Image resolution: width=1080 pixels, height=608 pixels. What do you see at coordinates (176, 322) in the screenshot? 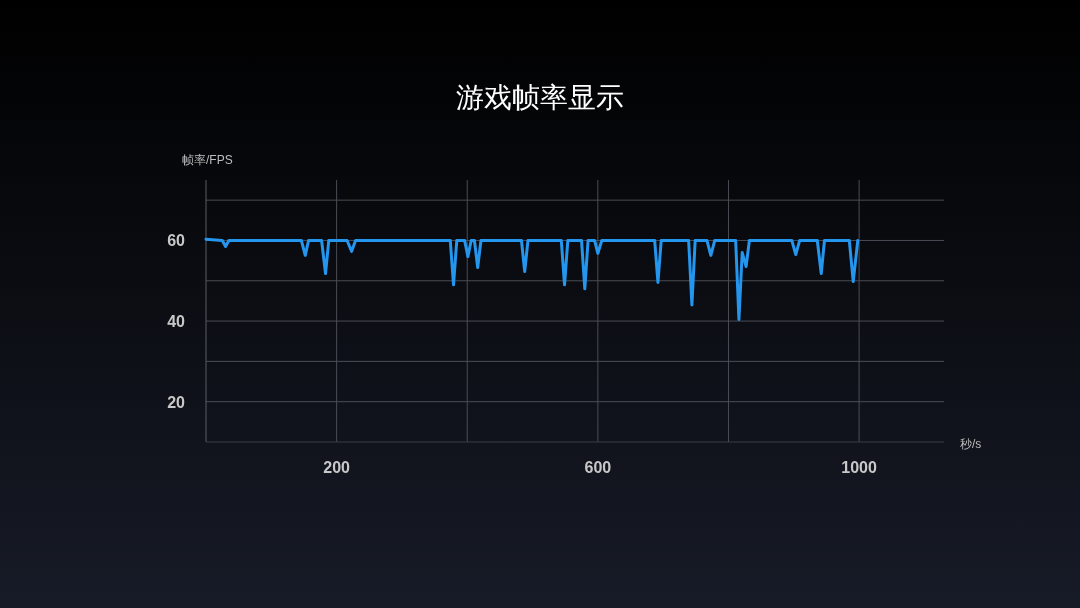
I see `y-tick-label: 40` at bounding box center [176, 322].